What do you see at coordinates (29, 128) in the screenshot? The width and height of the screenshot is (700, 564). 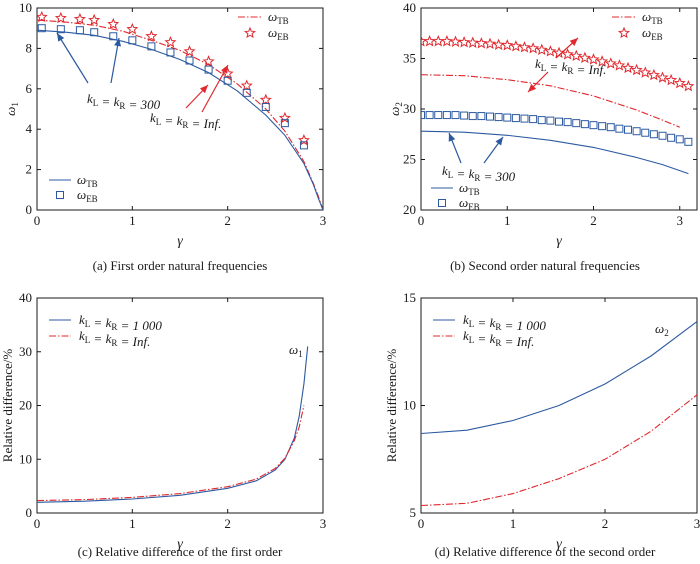 I see `y-tick-label: 4` at bounding box center [29, 128].